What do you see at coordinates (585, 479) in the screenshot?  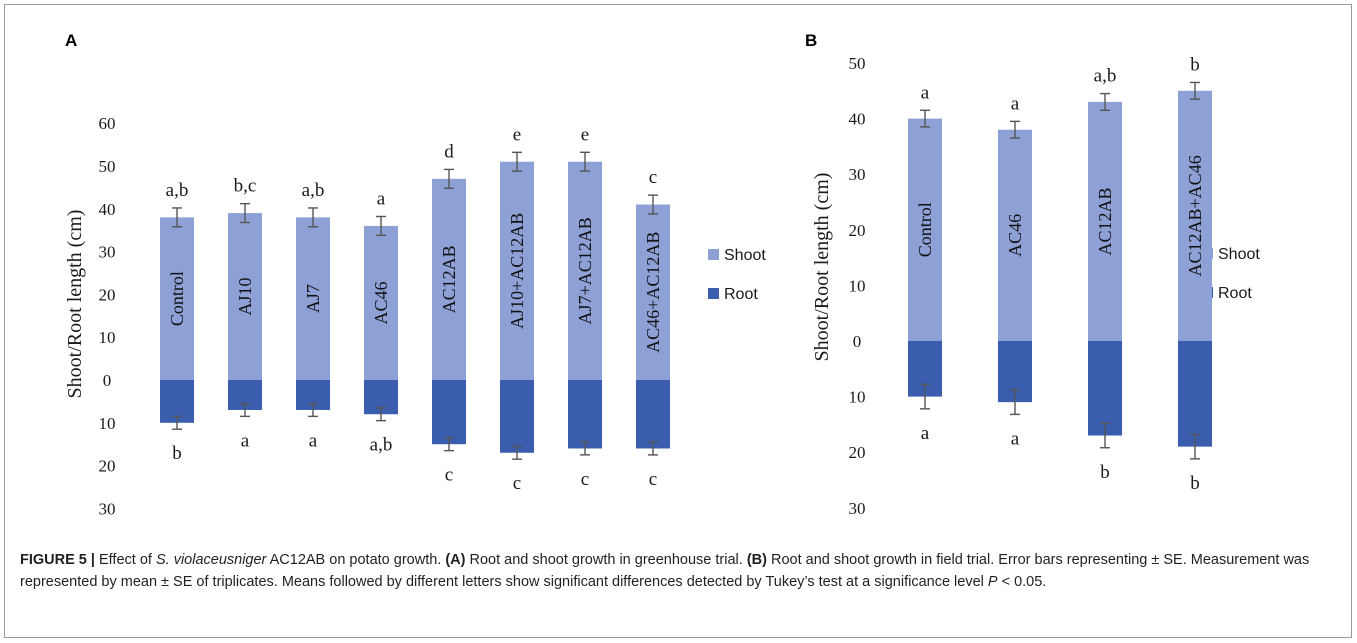 I see `panel-a-root-letter-aj7-ac12ab: c` at bounding box center [585, 479].